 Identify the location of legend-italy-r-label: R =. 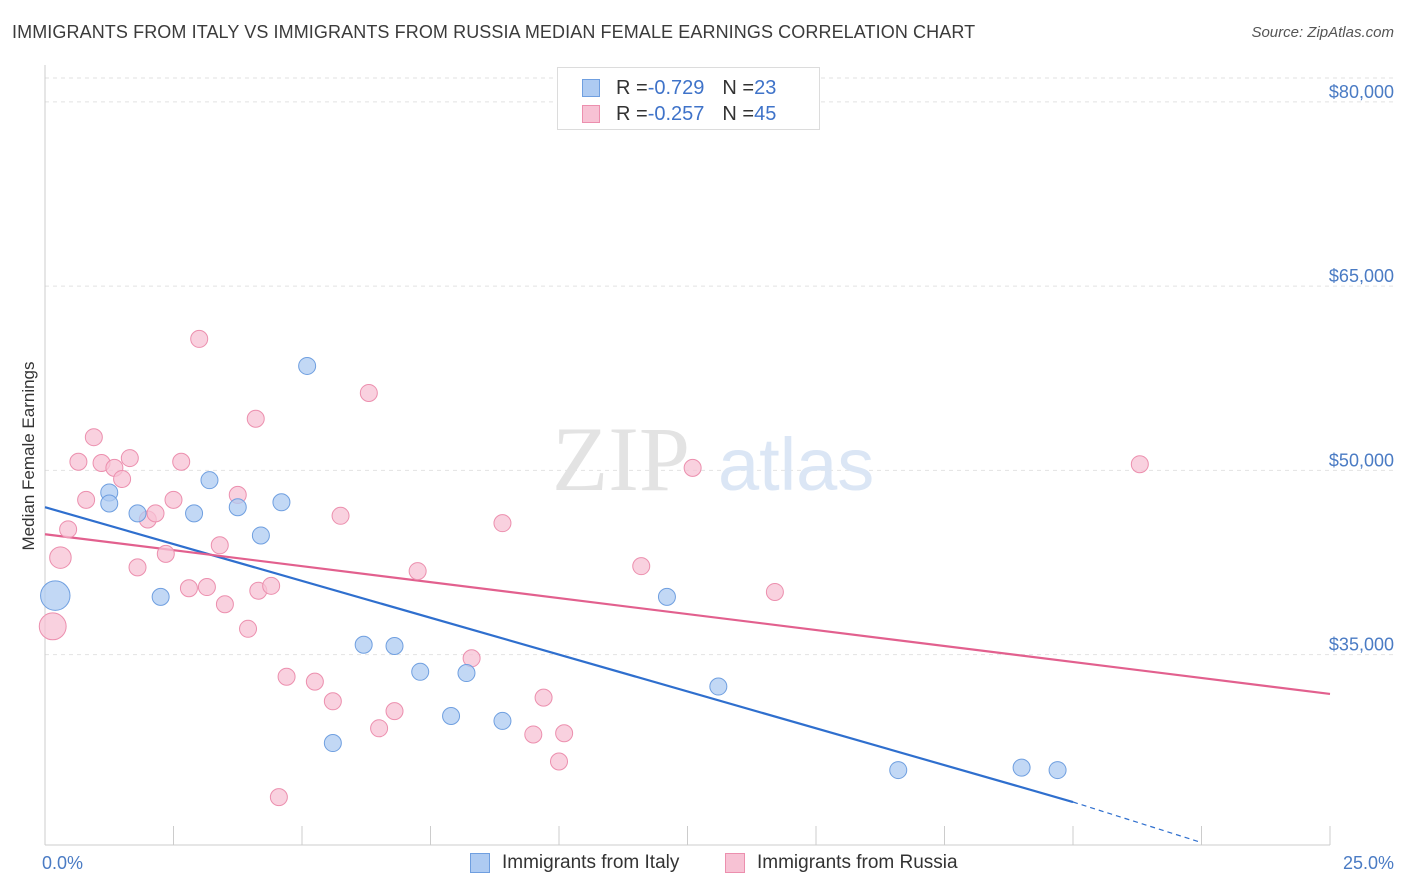
(632, 87).